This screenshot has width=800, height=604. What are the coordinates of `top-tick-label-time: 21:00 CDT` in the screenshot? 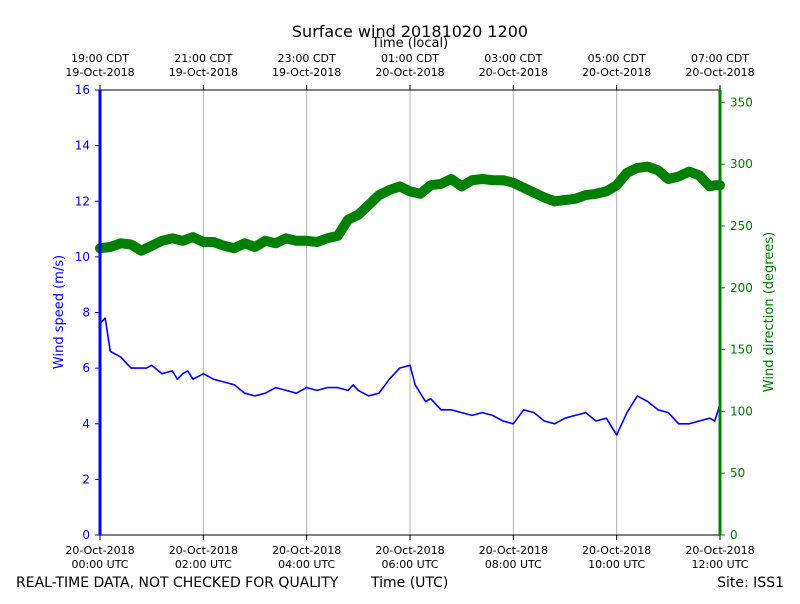 It's located at (203, 58).